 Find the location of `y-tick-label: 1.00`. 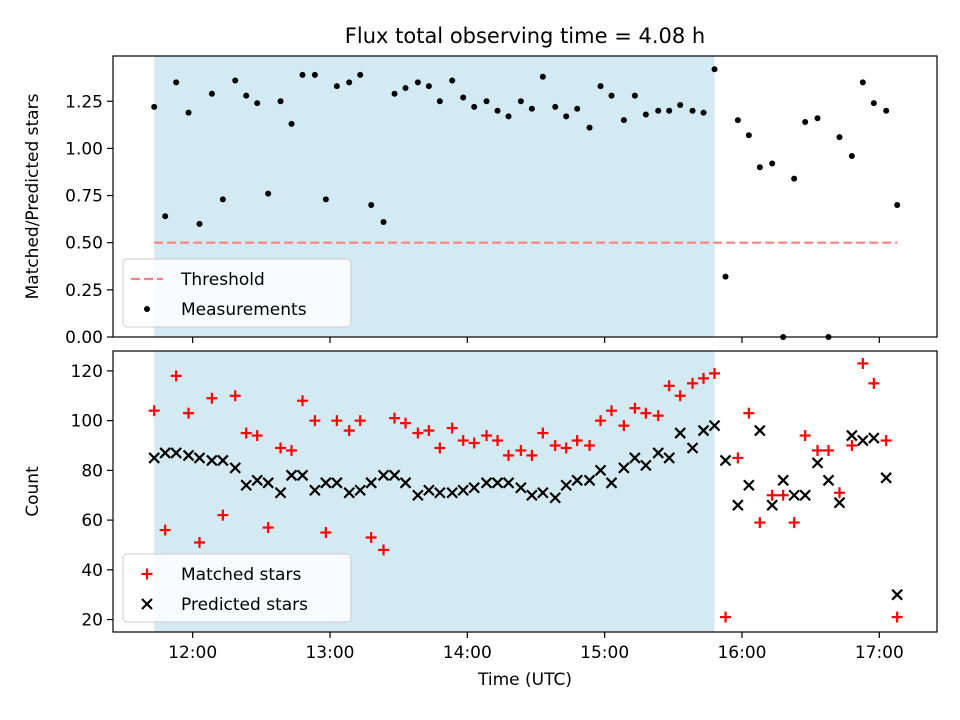

y-tick-label: 1.00 is located at coordinates (84, 149).